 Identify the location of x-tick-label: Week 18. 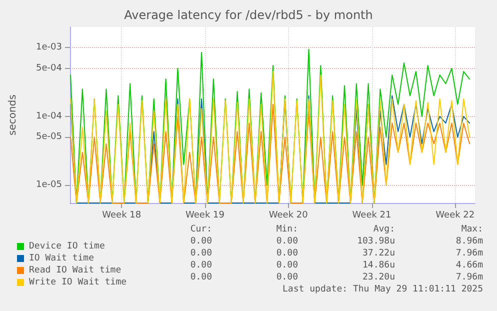
(122, 215).